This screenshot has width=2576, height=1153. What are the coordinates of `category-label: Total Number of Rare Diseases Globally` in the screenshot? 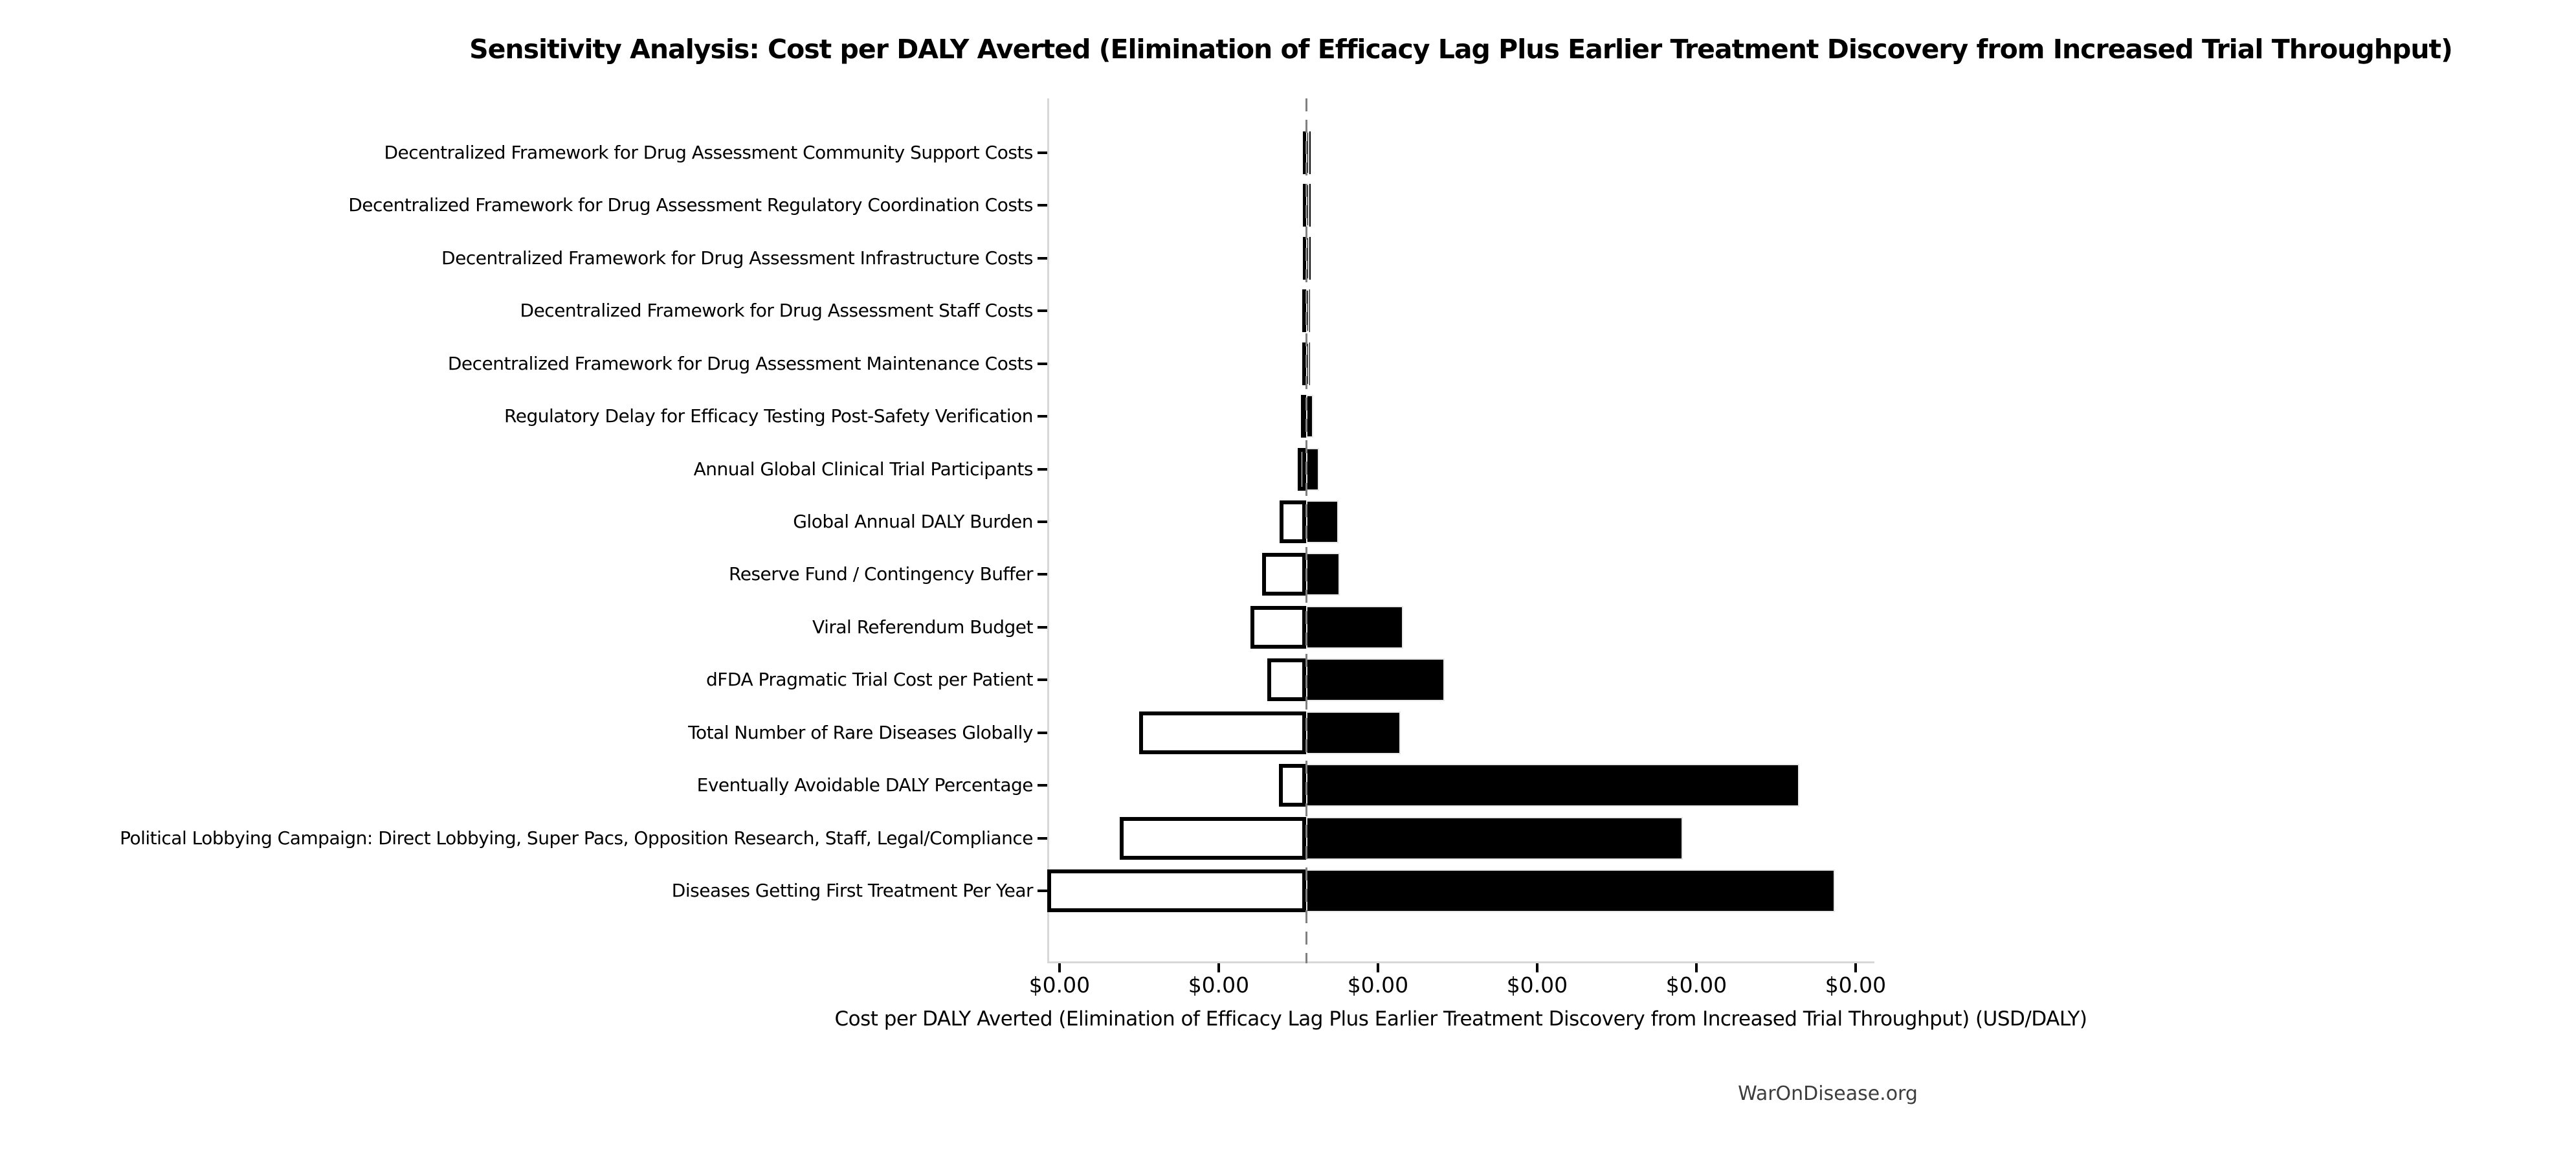 It's located at (860, 732).